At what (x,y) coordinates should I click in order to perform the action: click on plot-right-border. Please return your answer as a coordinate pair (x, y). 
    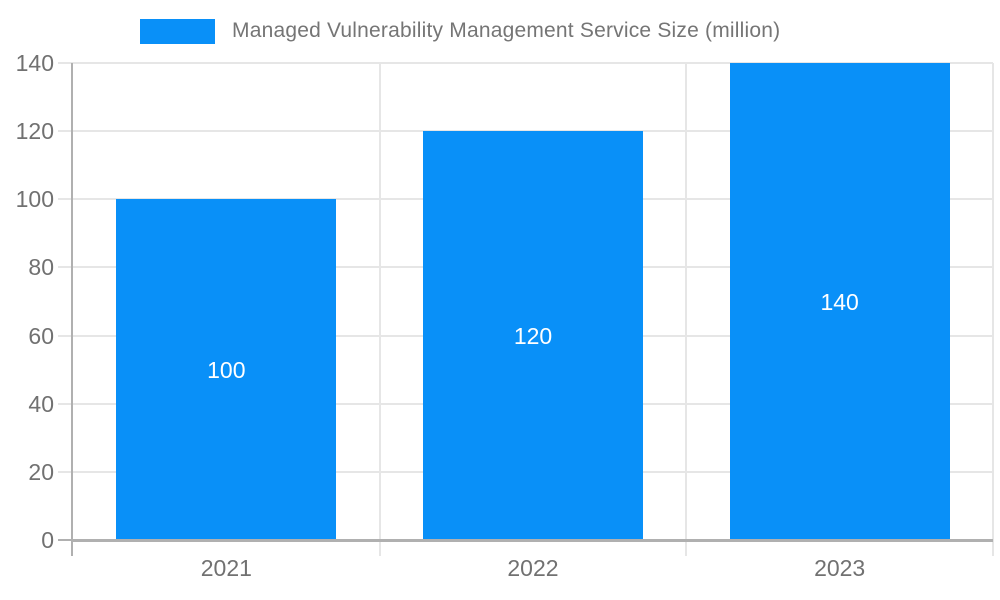
    Looking at the image, I should click on (993, 309).